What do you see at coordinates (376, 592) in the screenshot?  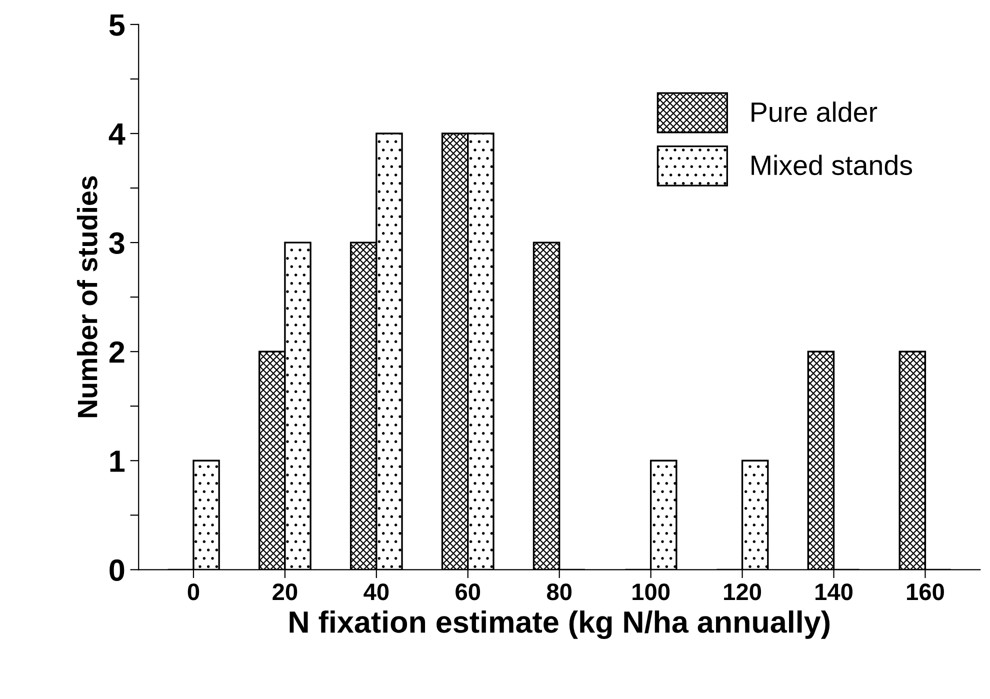 I see `x-tick-label: 40` at bounding box center [376, 592].